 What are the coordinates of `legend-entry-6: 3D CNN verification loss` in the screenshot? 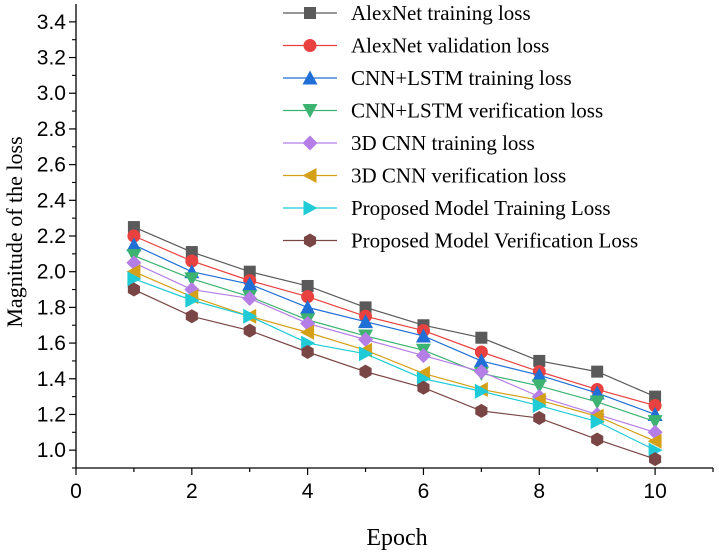 It's located at (424, 176).